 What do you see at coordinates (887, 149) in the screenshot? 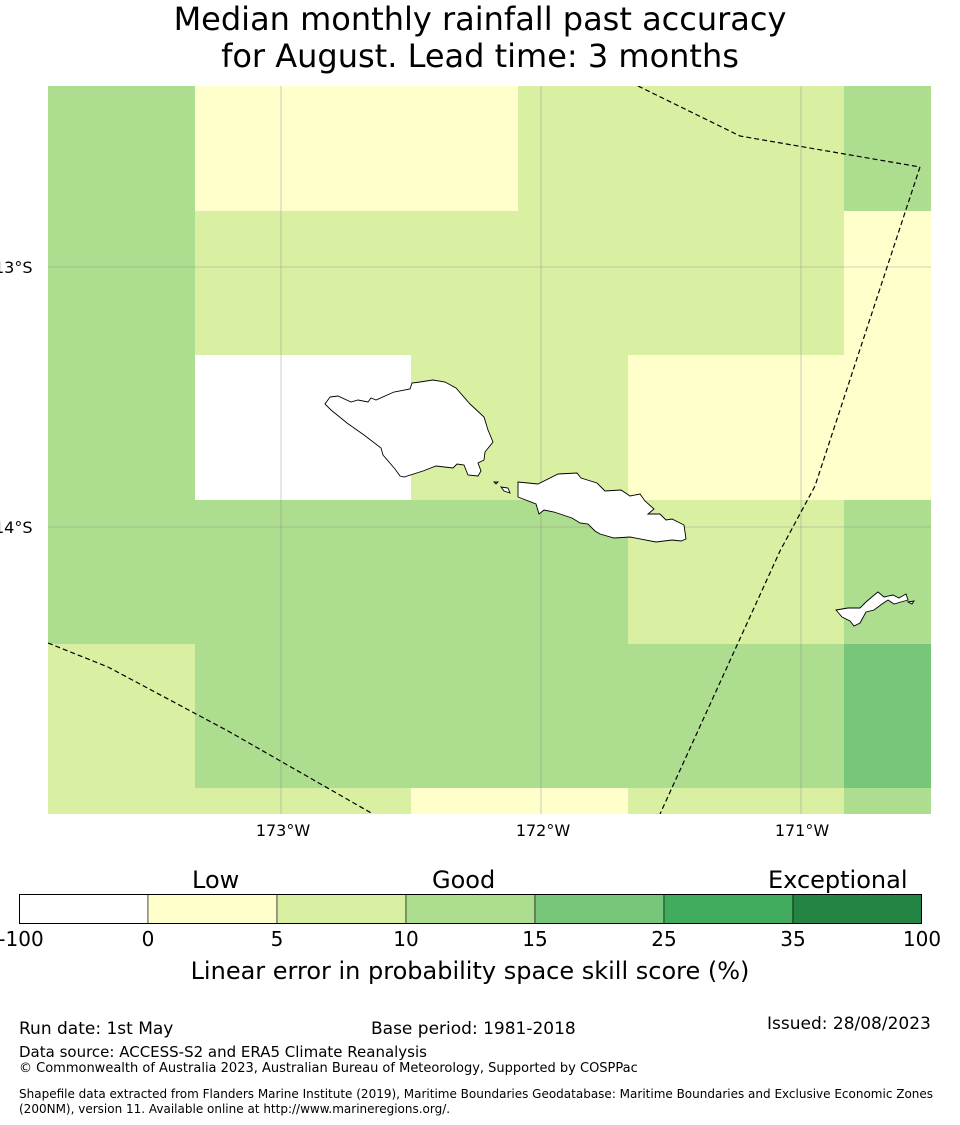
I see `skill-cell-r0-c6` at bounding box center [887, 149].